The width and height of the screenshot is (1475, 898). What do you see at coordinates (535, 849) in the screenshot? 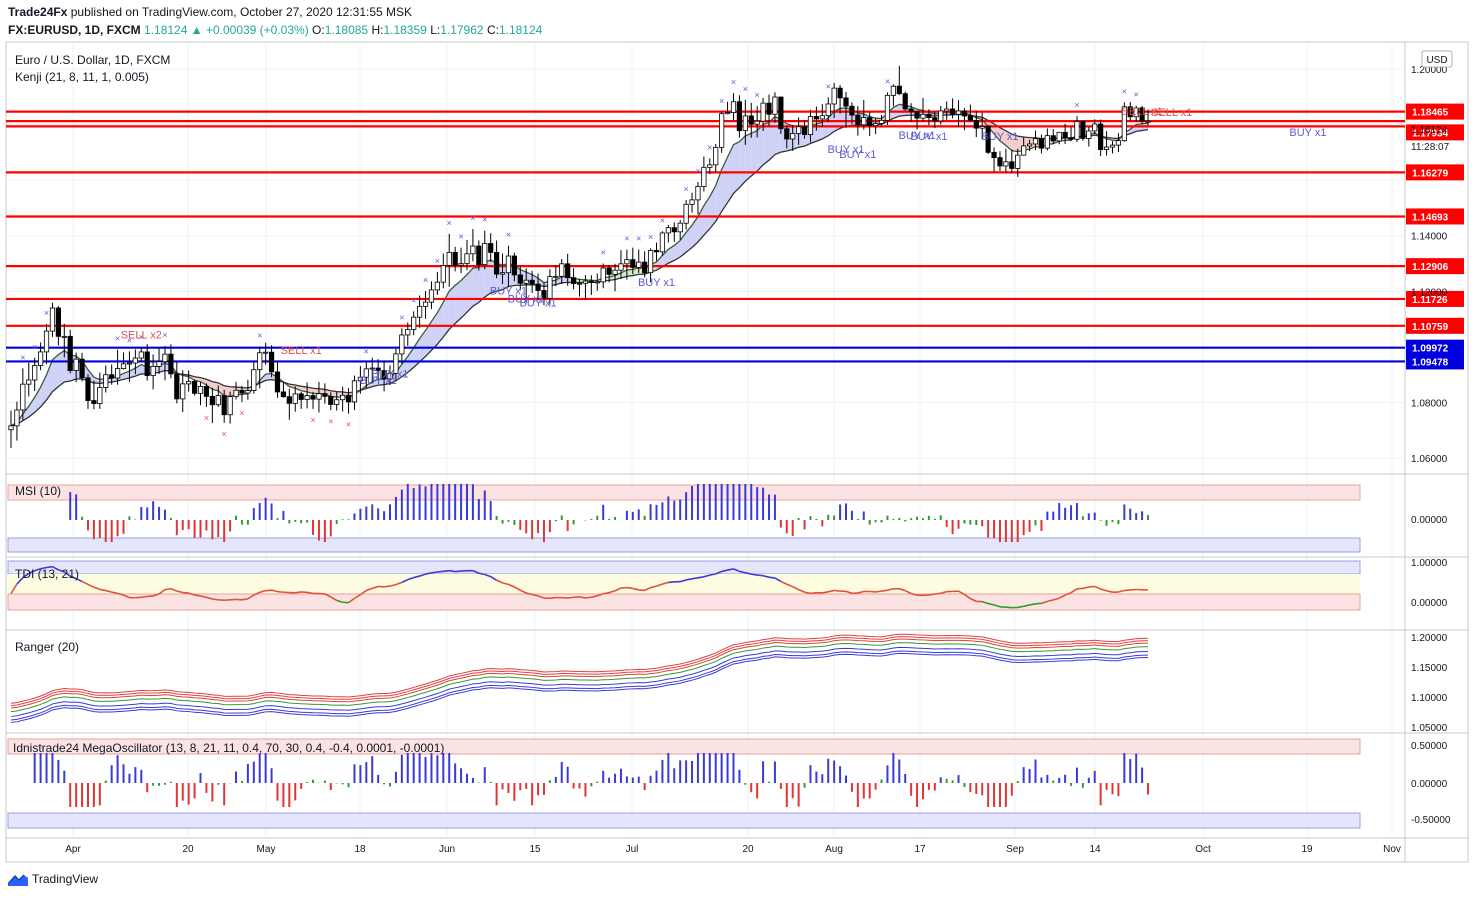
I see `date-axis-tick: 15` at bounding box center [535, 849].